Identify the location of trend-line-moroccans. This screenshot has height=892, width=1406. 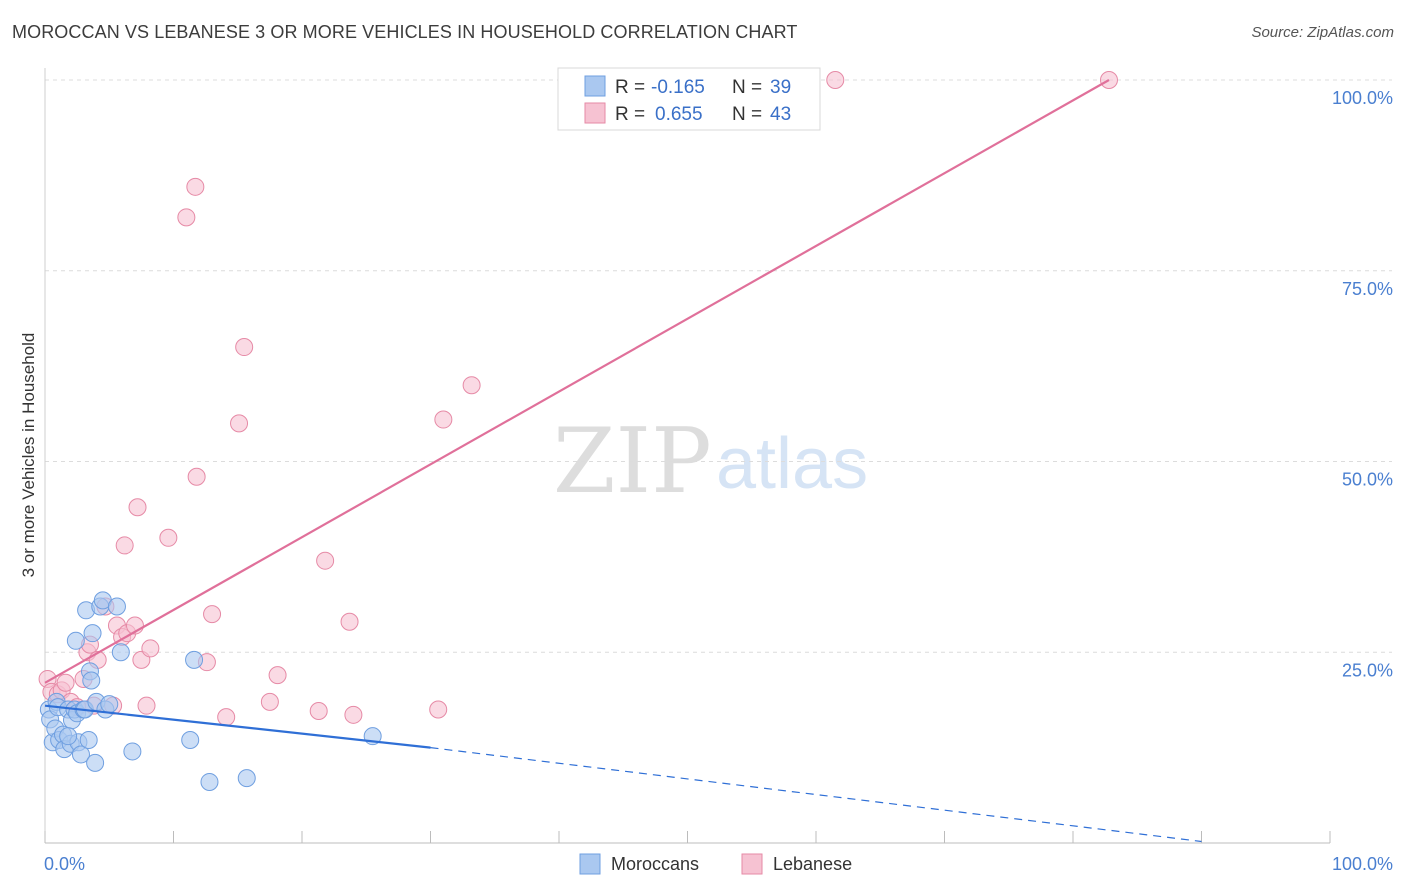
(237, 726).